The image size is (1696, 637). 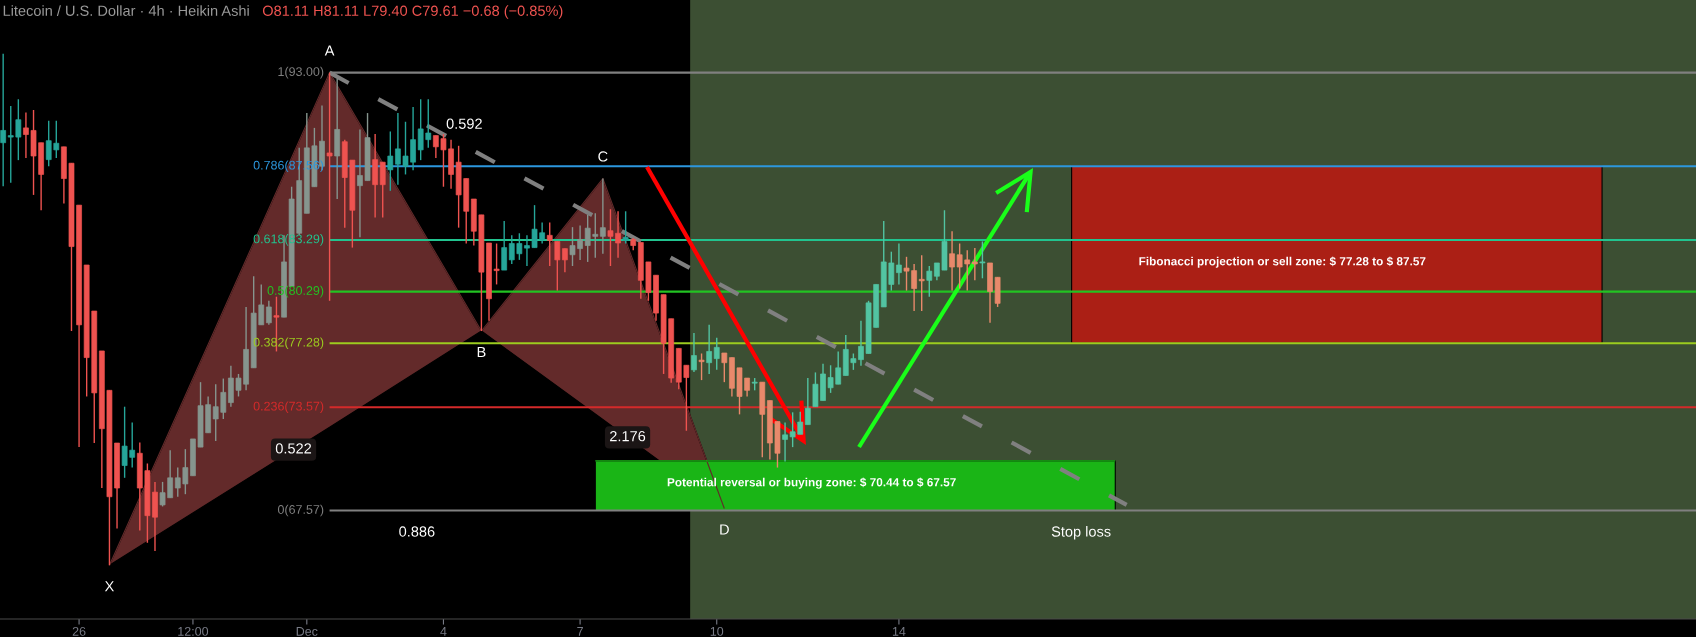 I want to click on annotation: D, so click(x=724, y=529).